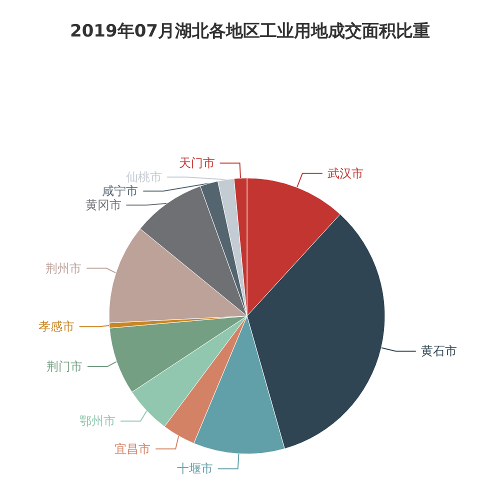 Image resolution: width=500 pixels, height=490 pixels. What do you see at coordinates (132, 449) in the screenshot?
I see `slice-label: 宜昌市` at bounding box center [132, 449].